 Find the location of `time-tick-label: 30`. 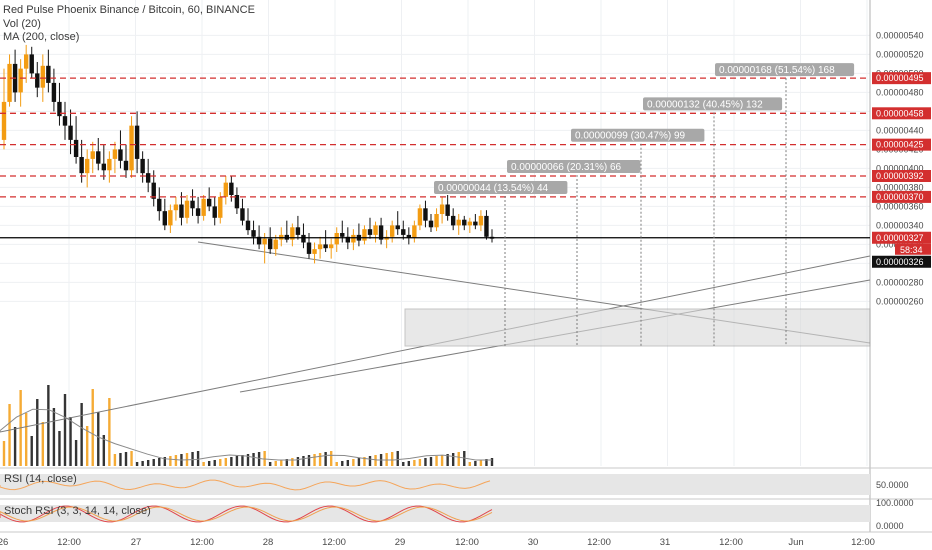

time-tick-label: 30 is located at coordinates (533, 542).